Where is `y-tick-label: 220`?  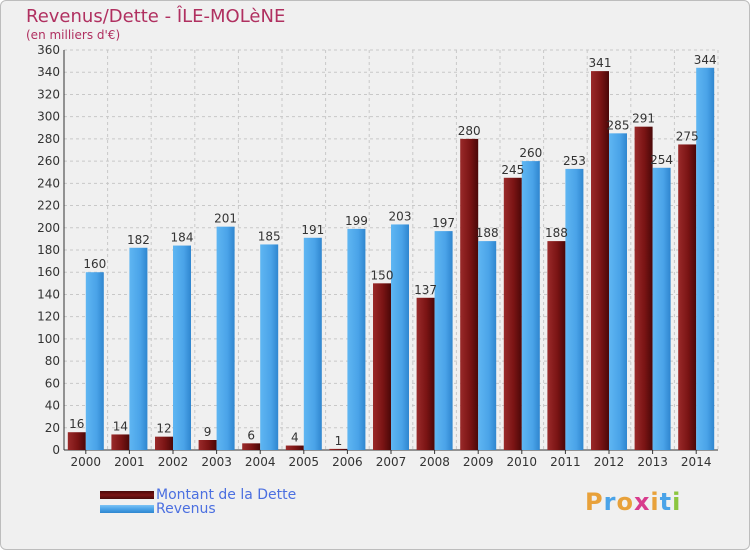
y-tick-label: 220 is located at coordinates (48, 206).